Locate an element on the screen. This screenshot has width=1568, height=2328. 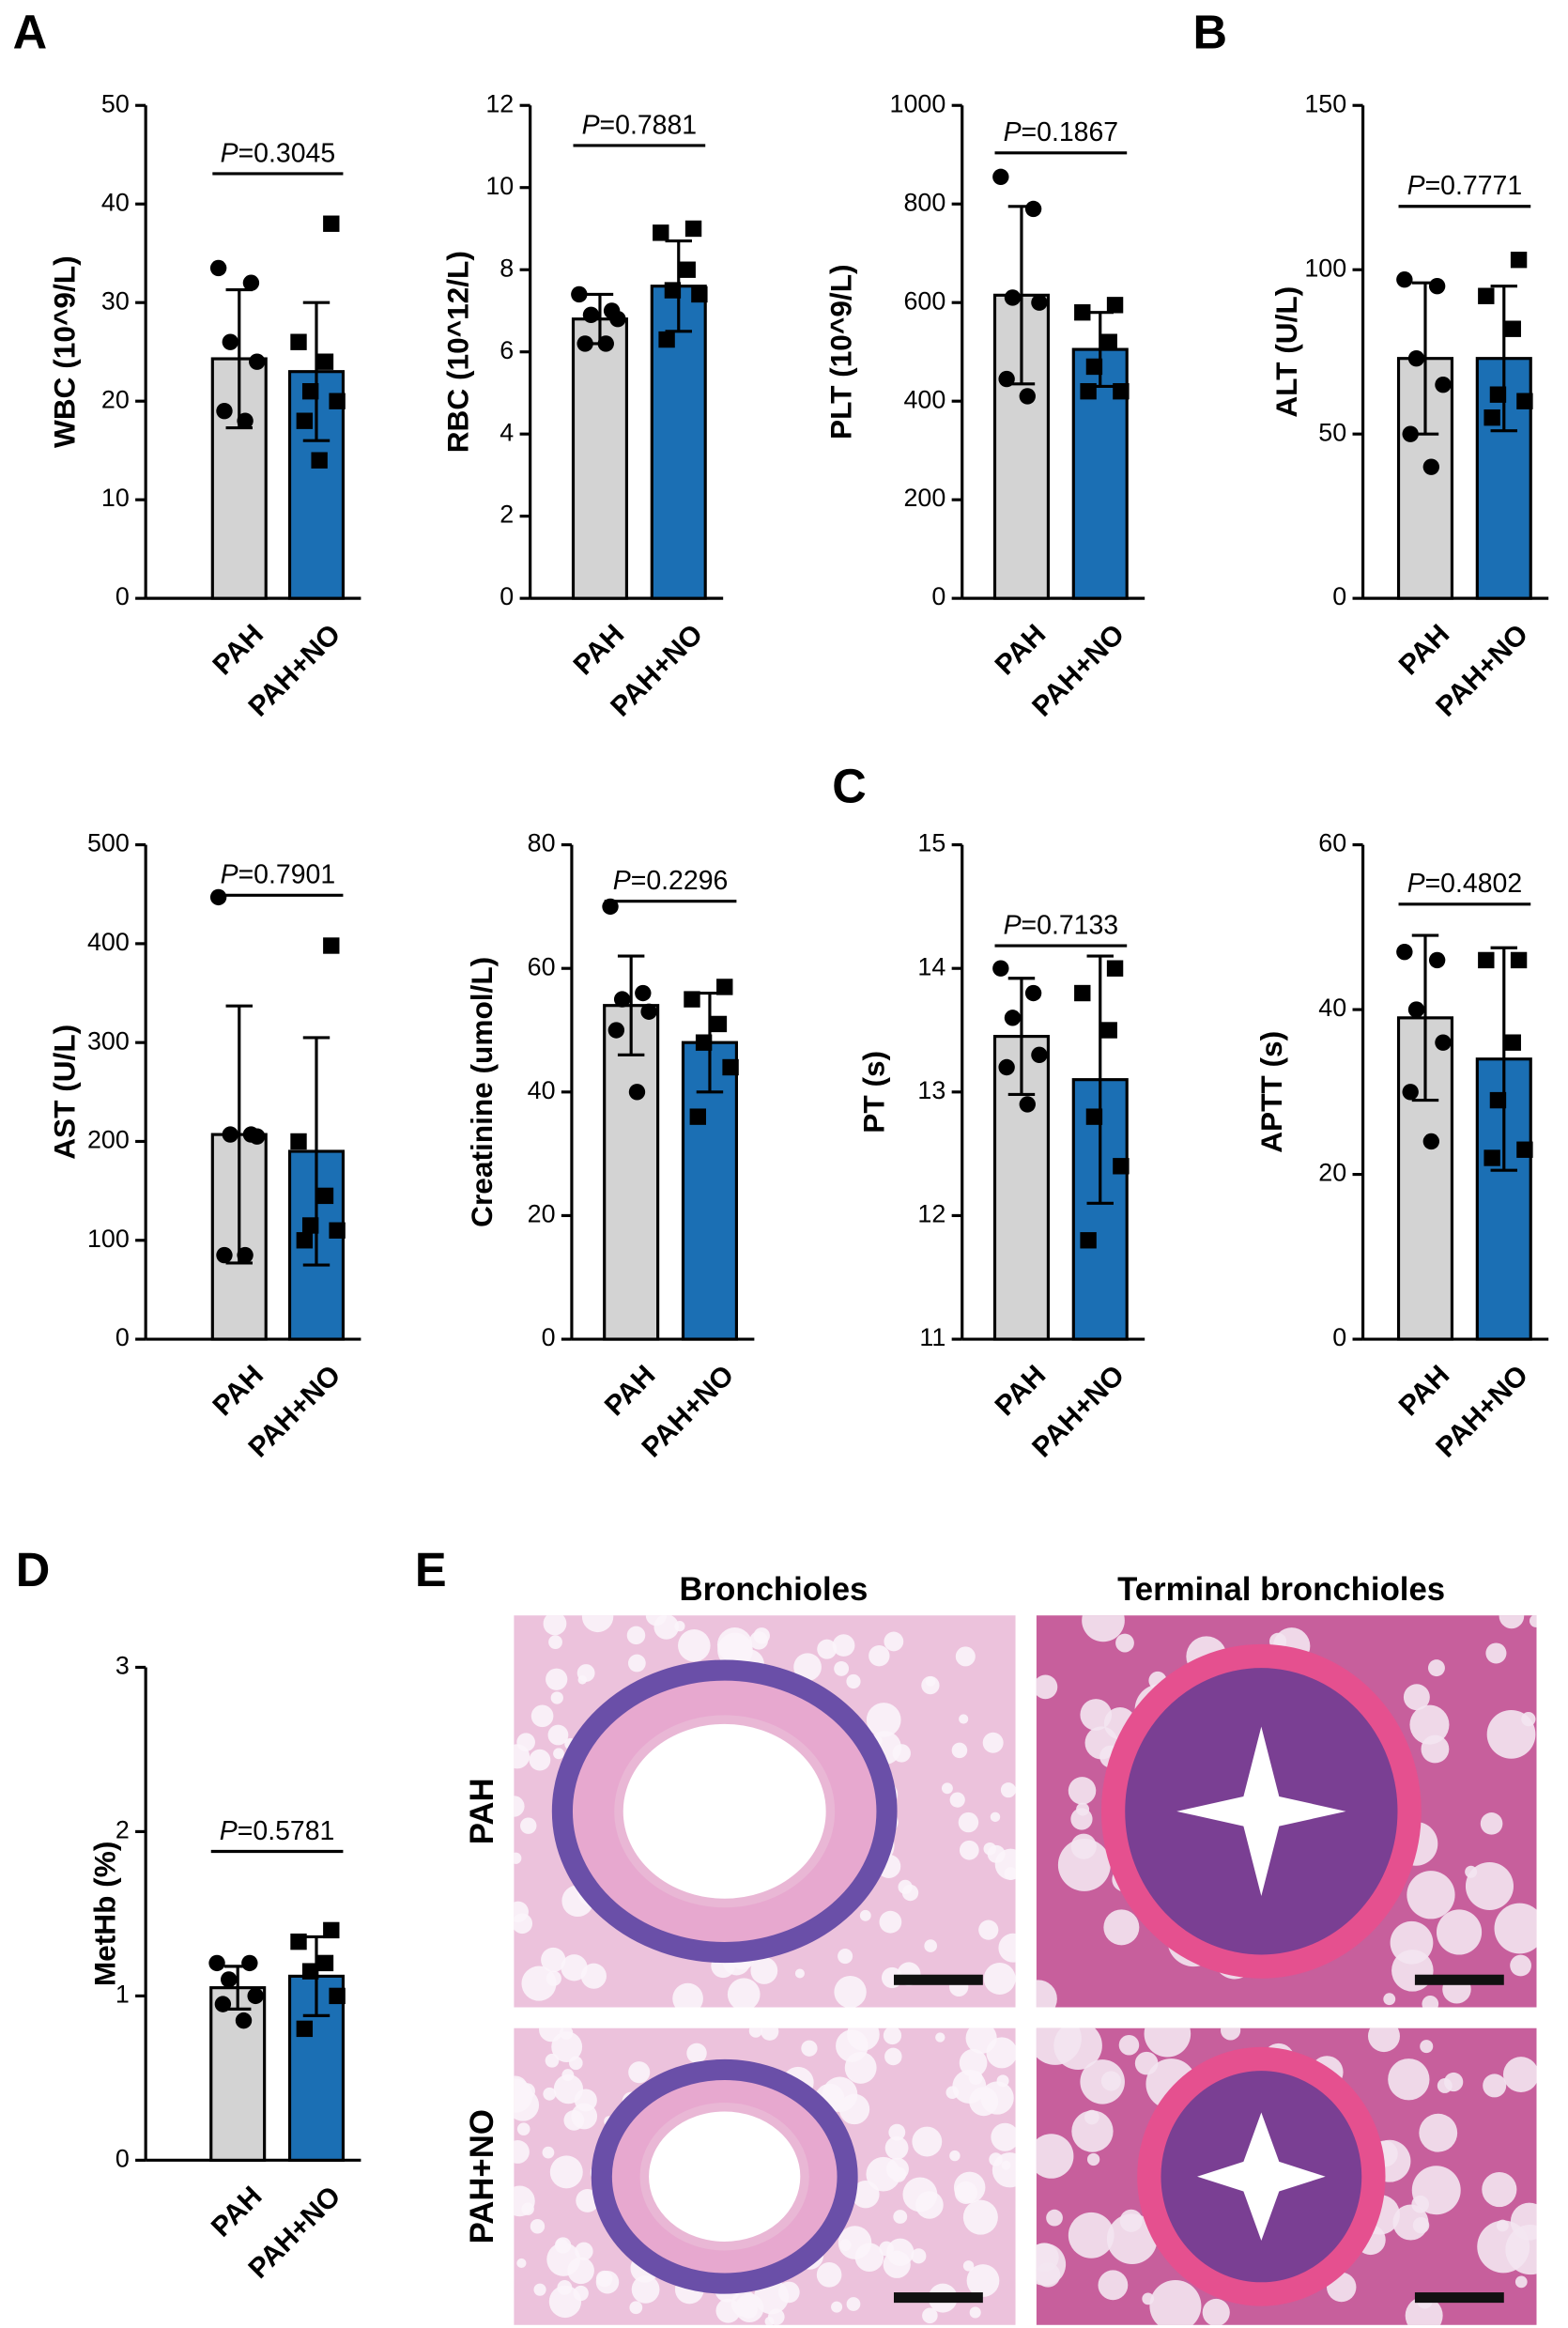
y-tick-label: 12 is located at coordinates (931, 1214).